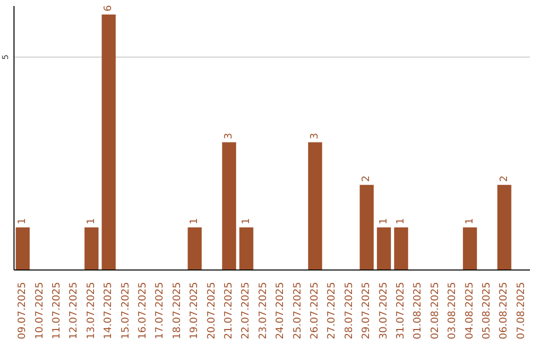 Image resolution: width=540 pixels, height=340 pixels. What do you see at coordinates (108, 311) in the screenshot?
I see `x-tick-label: 14.07.2025` at bounding box center [108, 311].